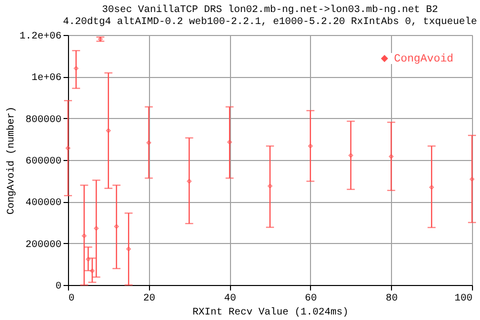  What do you see at coordinates (392, 299) in the screenshot?
I see `x-tick-label: 80` at bounding box center [392, 299].